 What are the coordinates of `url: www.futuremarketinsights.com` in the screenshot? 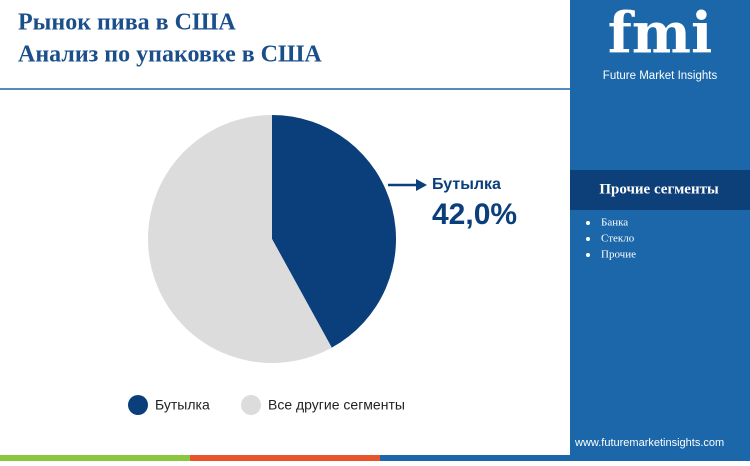 It's located at (649, 443).